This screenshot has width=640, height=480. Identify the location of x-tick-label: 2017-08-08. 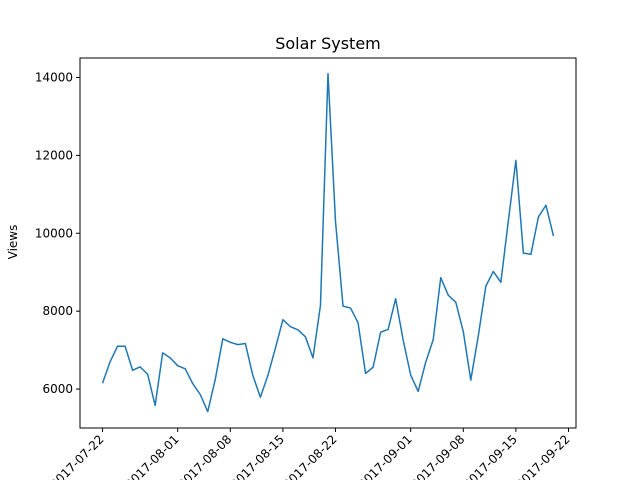
(204, 456).